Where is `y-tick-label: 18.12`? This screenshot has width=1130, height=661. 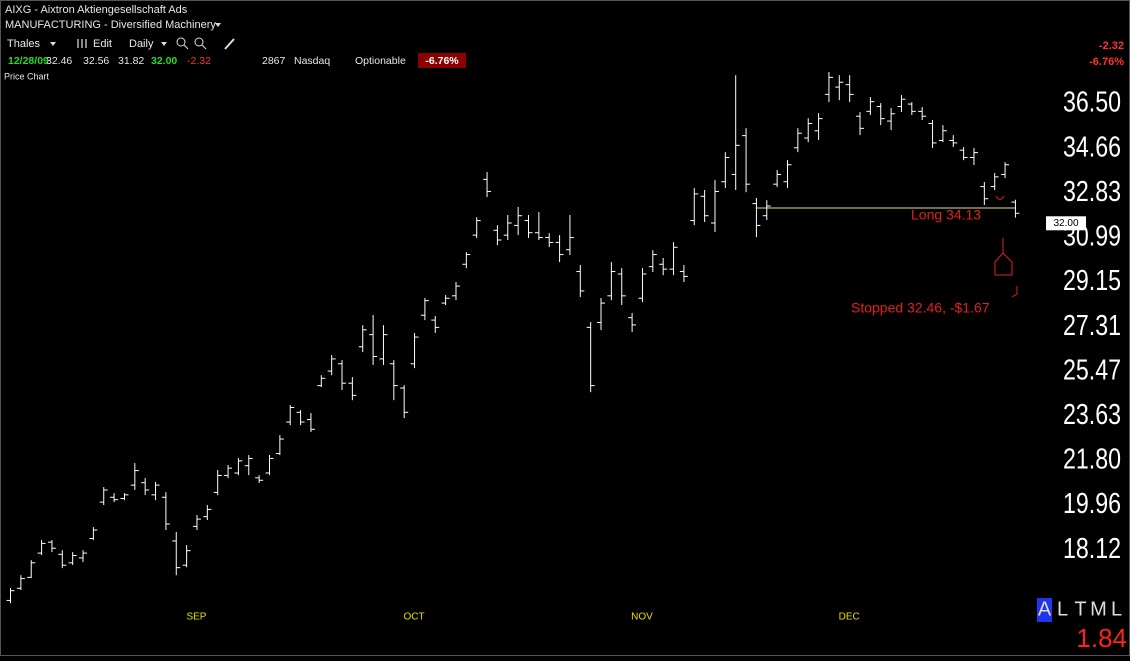 y-tick-label: 18.12 is located at coordinates (1092, 547).